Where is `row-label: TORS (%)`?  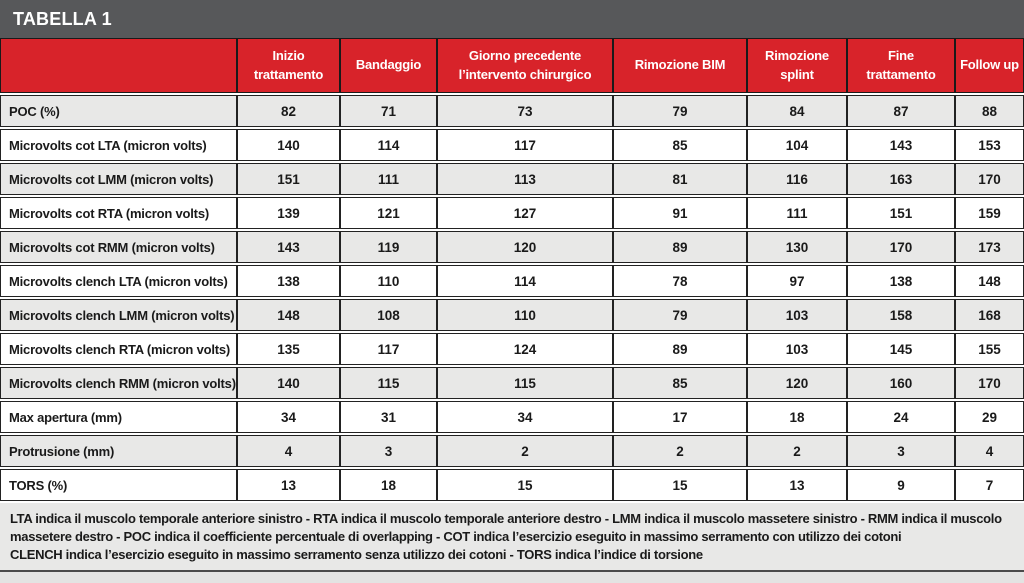 row-label: TORS (%) is located at coordinates (118, 485).